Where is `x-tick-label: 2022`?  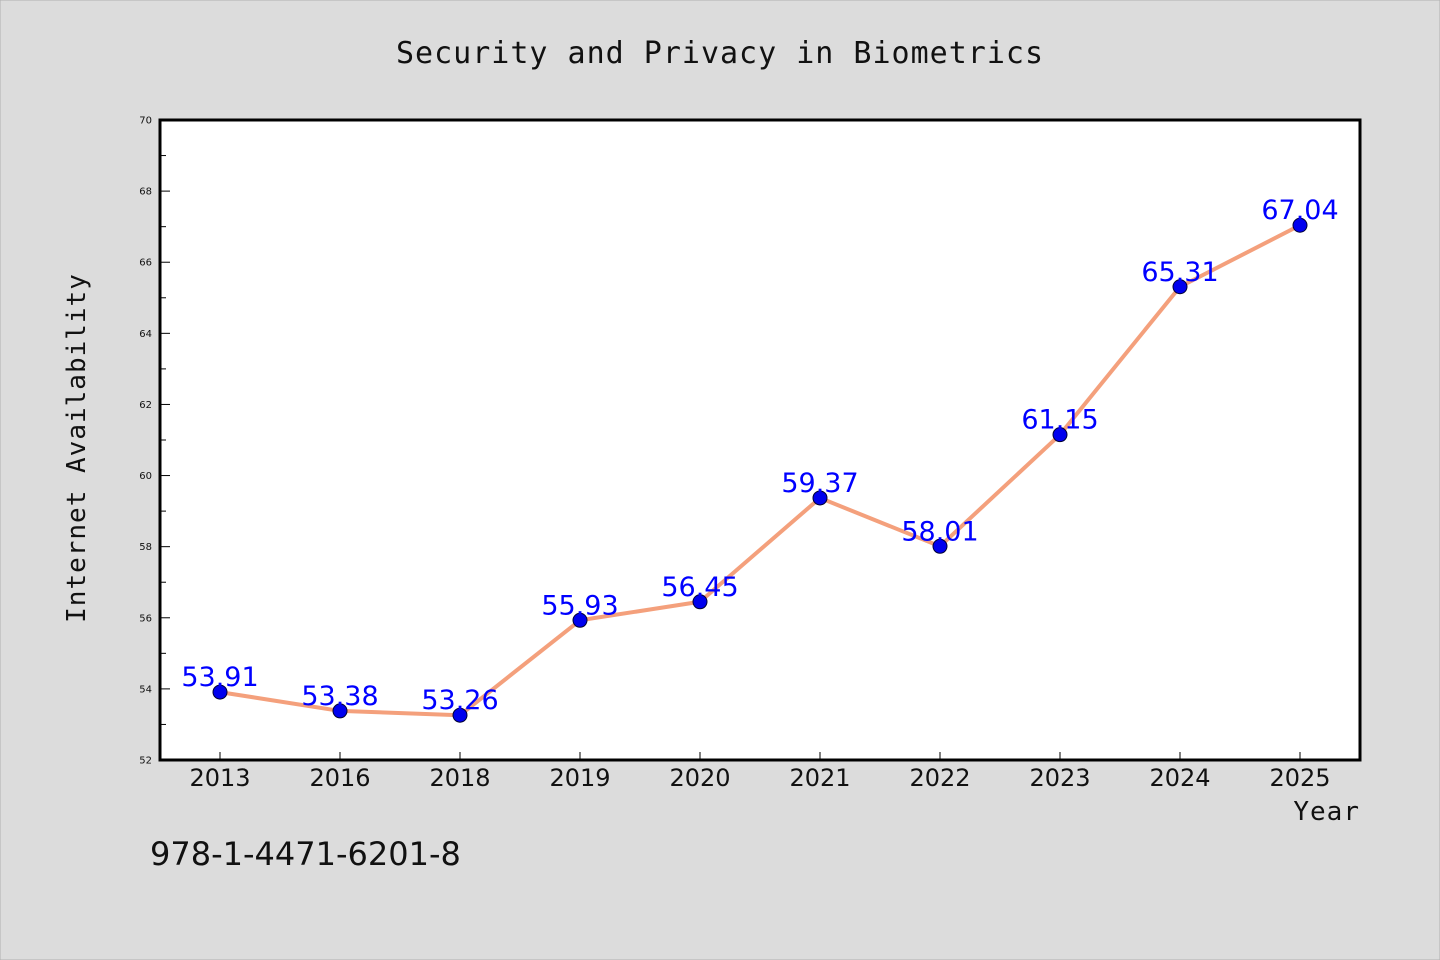 x-tick-label: 2022 is located at coordinates (939, 778).